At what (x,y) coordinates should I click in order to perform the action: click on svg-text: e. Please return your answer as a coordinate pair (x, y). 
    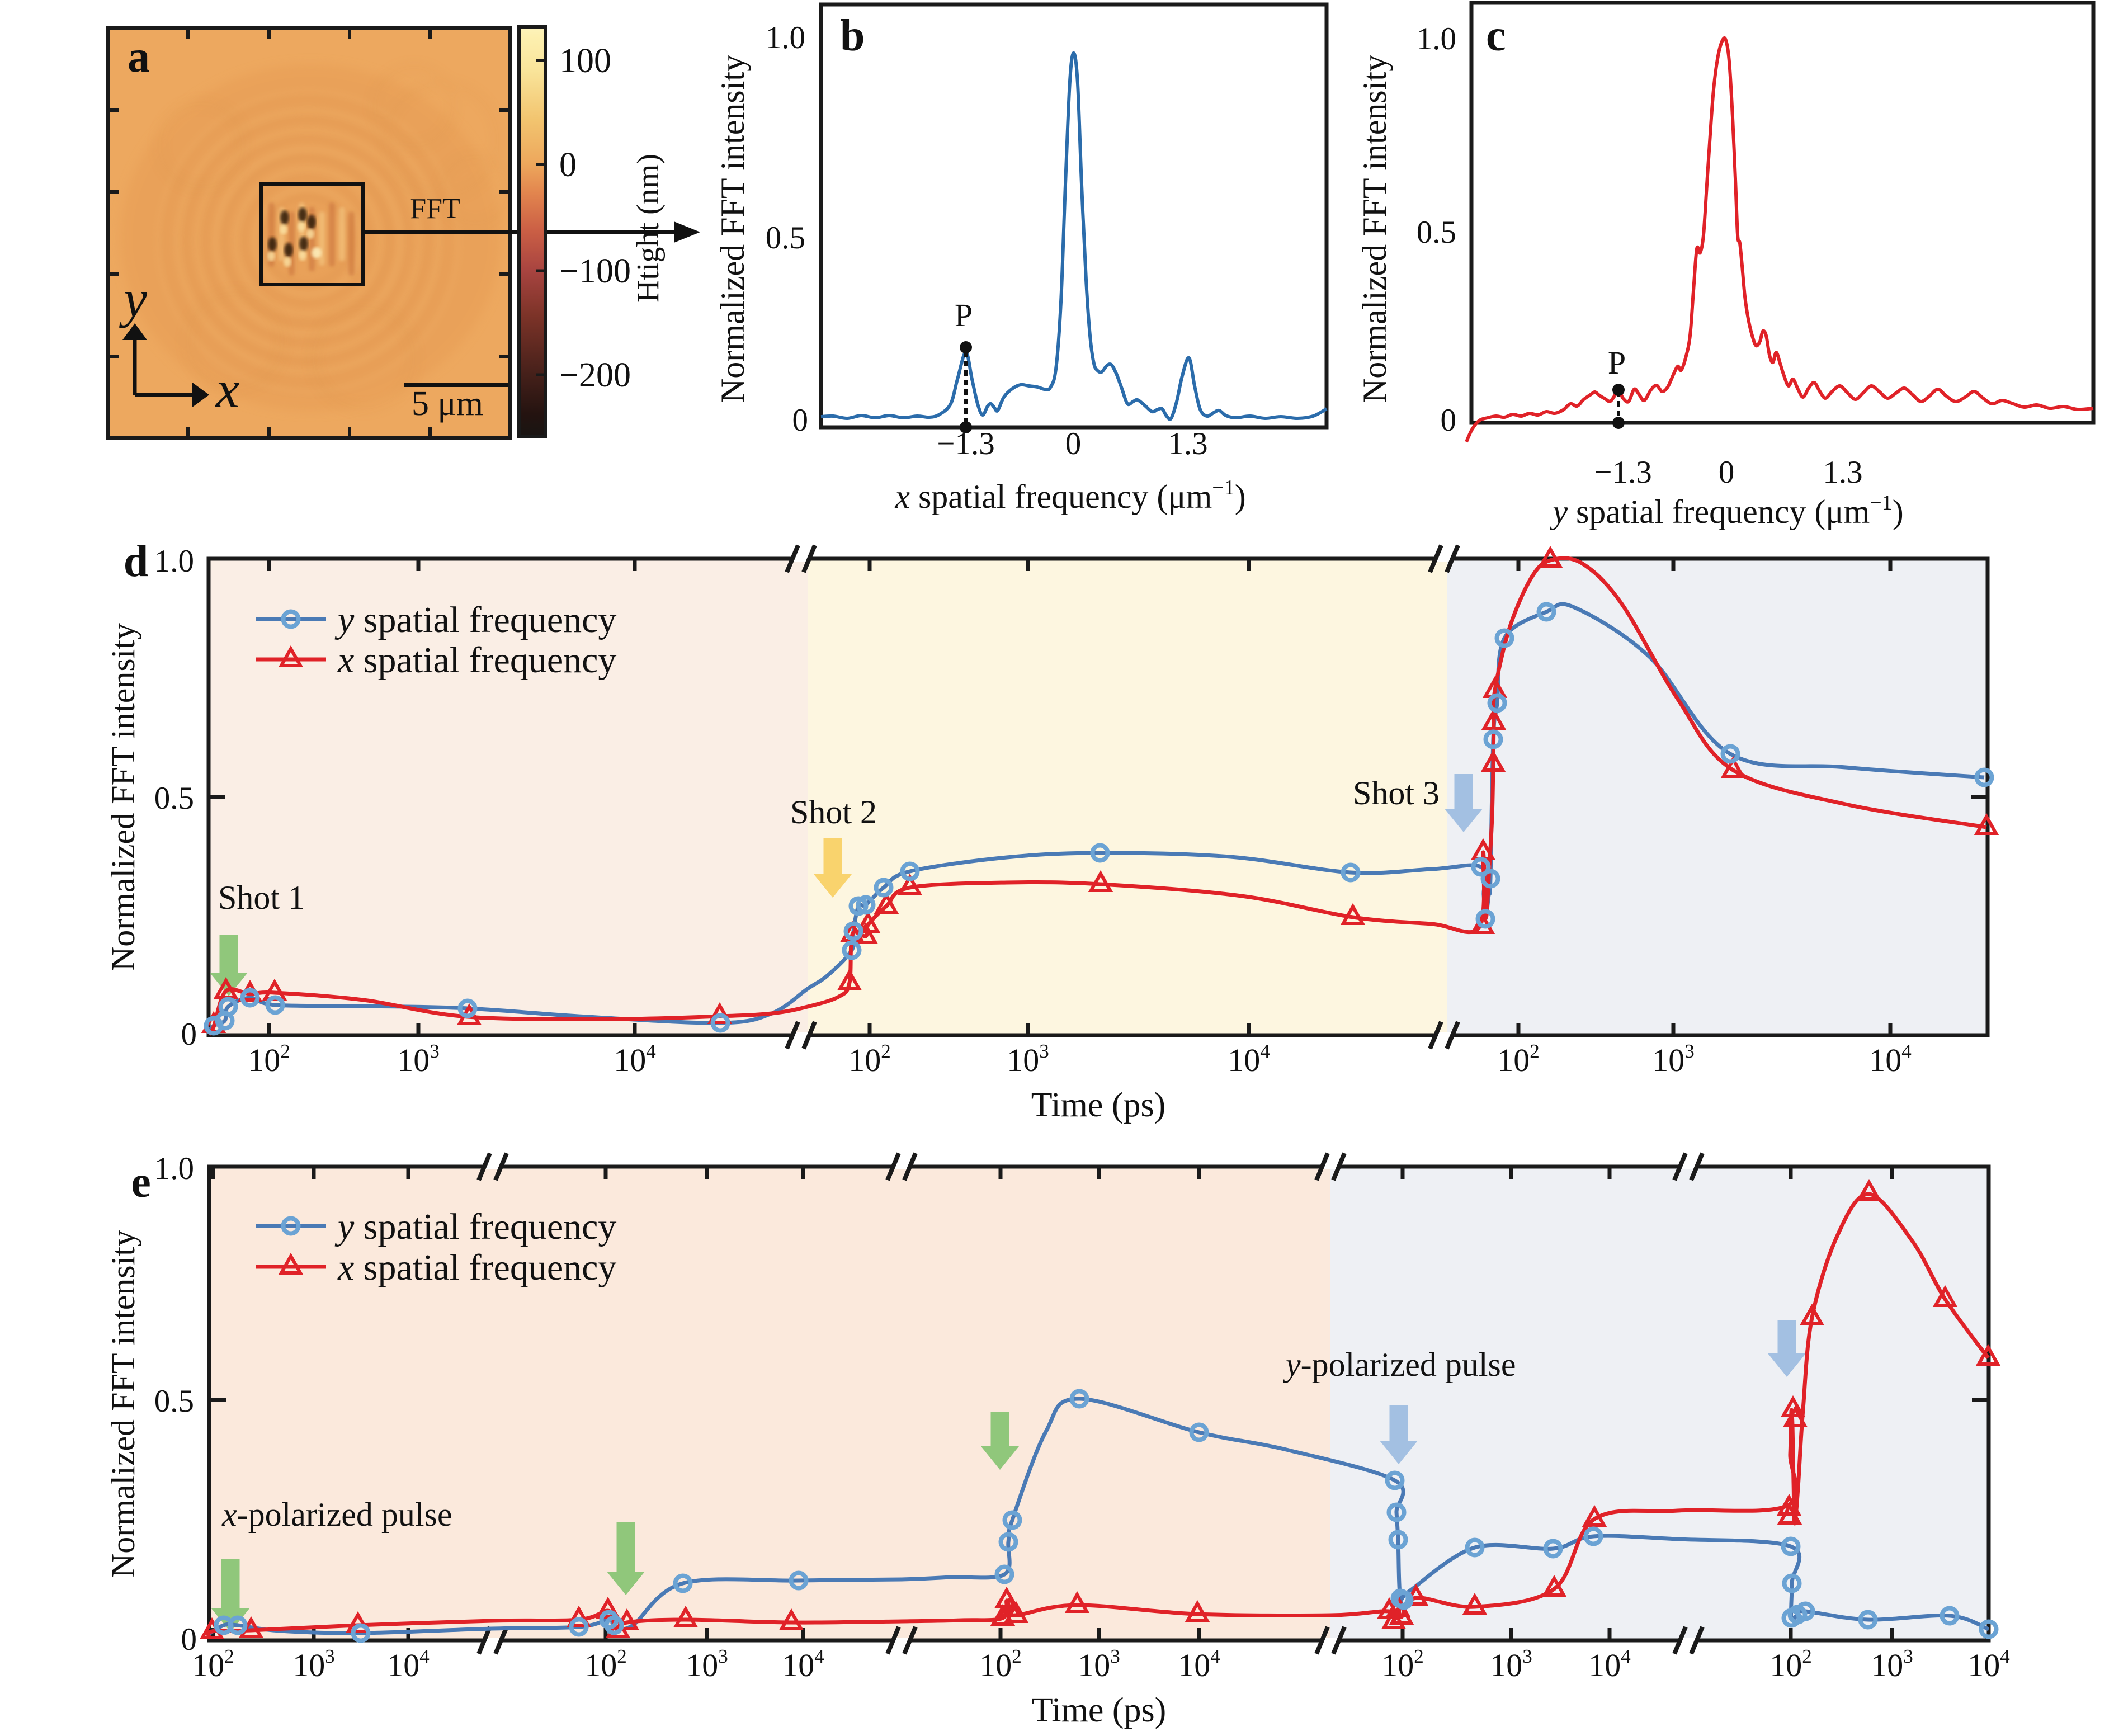
    Looking at the image, I should click on (141, 1183).